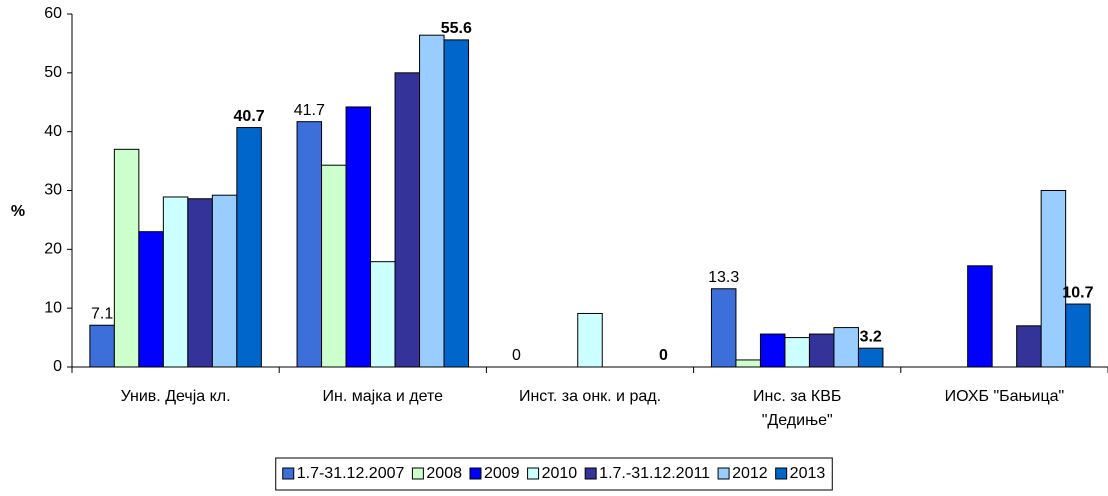  I want to click on data-label: 3.2, so click(871, 336).